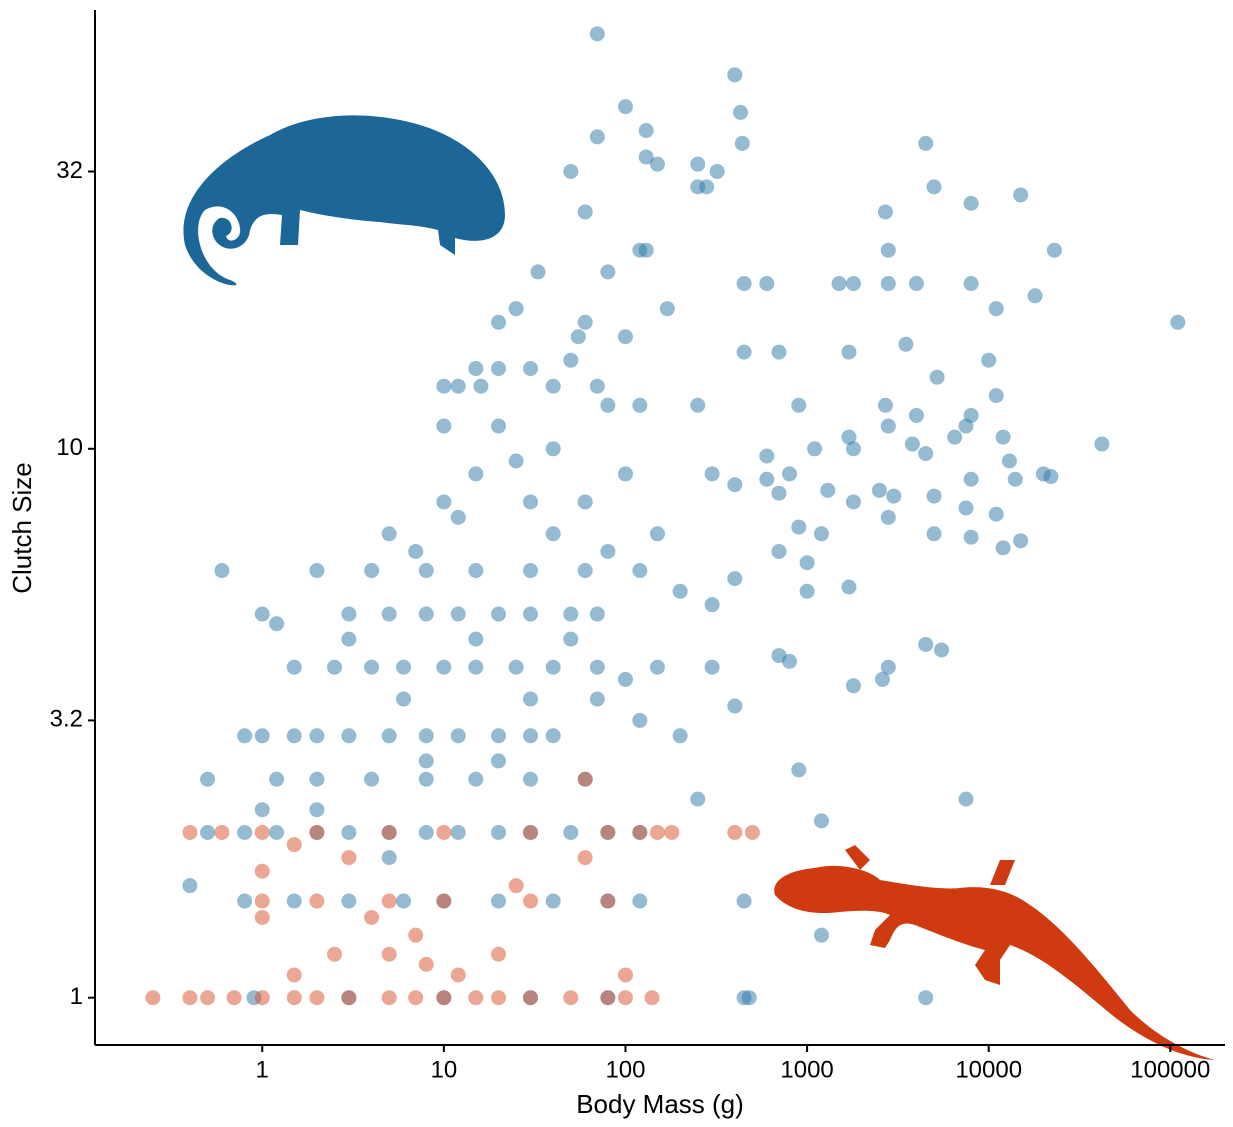 The image size is (1233, 1127). Describe the element at coordinates (660, 1104) in the screenshot. I see `x-axis-label: Body Mass (g)` at that location.